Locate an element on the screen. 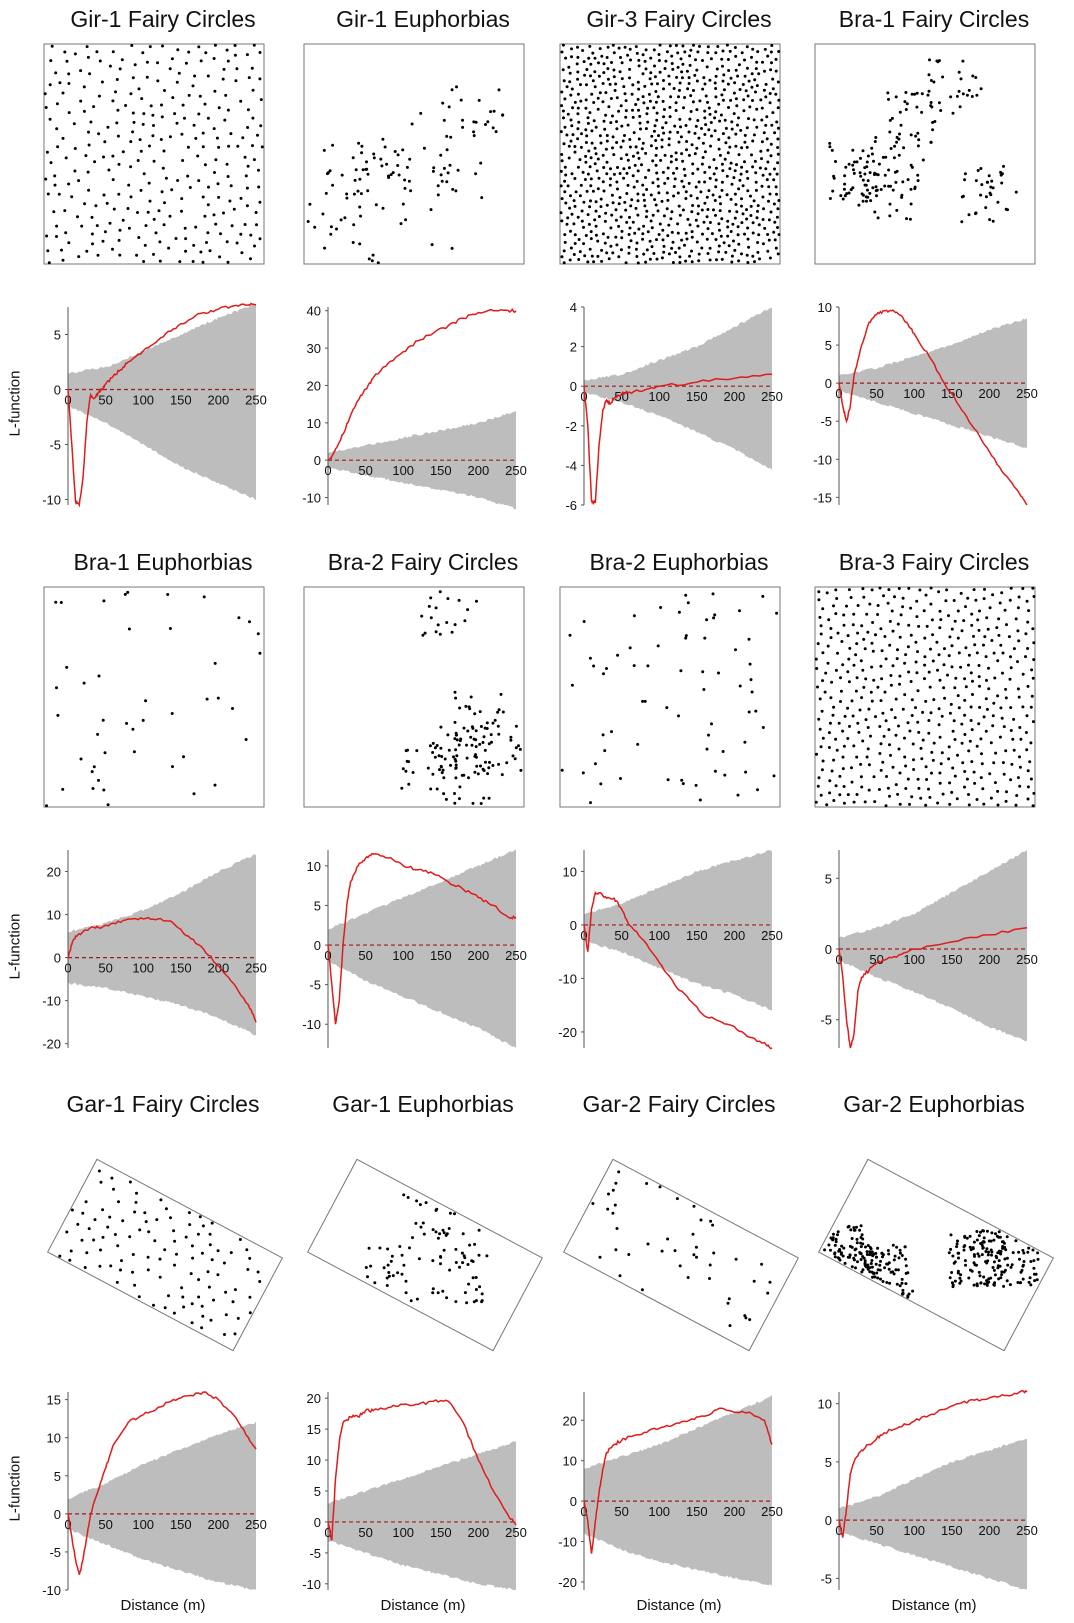 The image size is (1074, 1623). y-tick-label: 40 is located at coordinates (314, 311).